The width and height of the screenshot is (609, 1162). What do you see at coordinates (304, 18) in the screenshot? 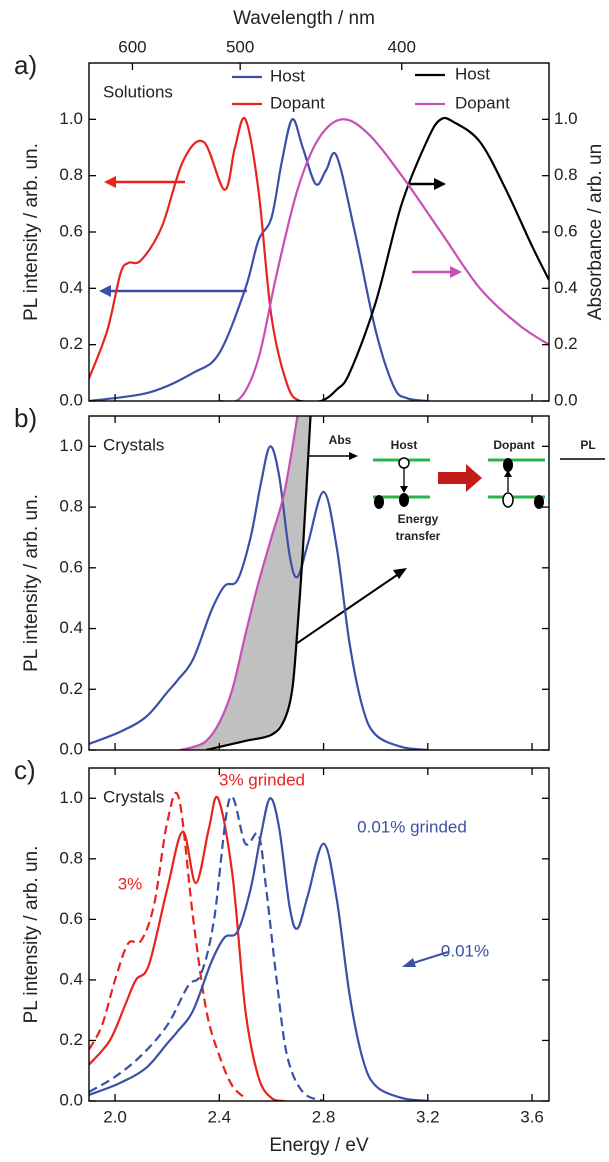
I see `x2-axis-label: Wavelength / nm` at bounding box center [304, 18].